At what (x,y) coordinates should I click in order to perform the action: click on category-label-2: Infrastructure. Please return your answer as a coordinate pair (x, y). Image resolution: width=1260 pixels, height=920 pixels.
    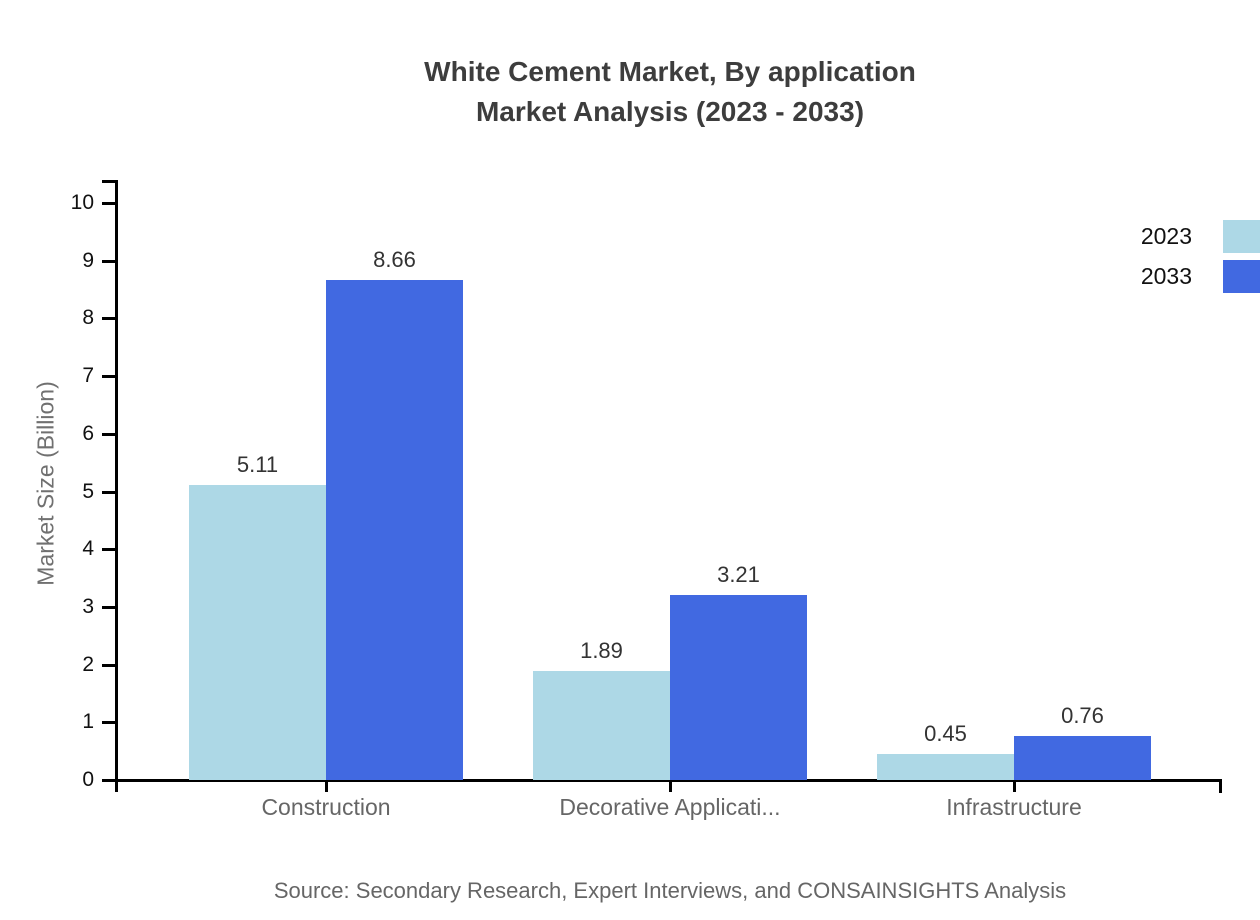
    Looking at the image, I should click on (1014, 807).